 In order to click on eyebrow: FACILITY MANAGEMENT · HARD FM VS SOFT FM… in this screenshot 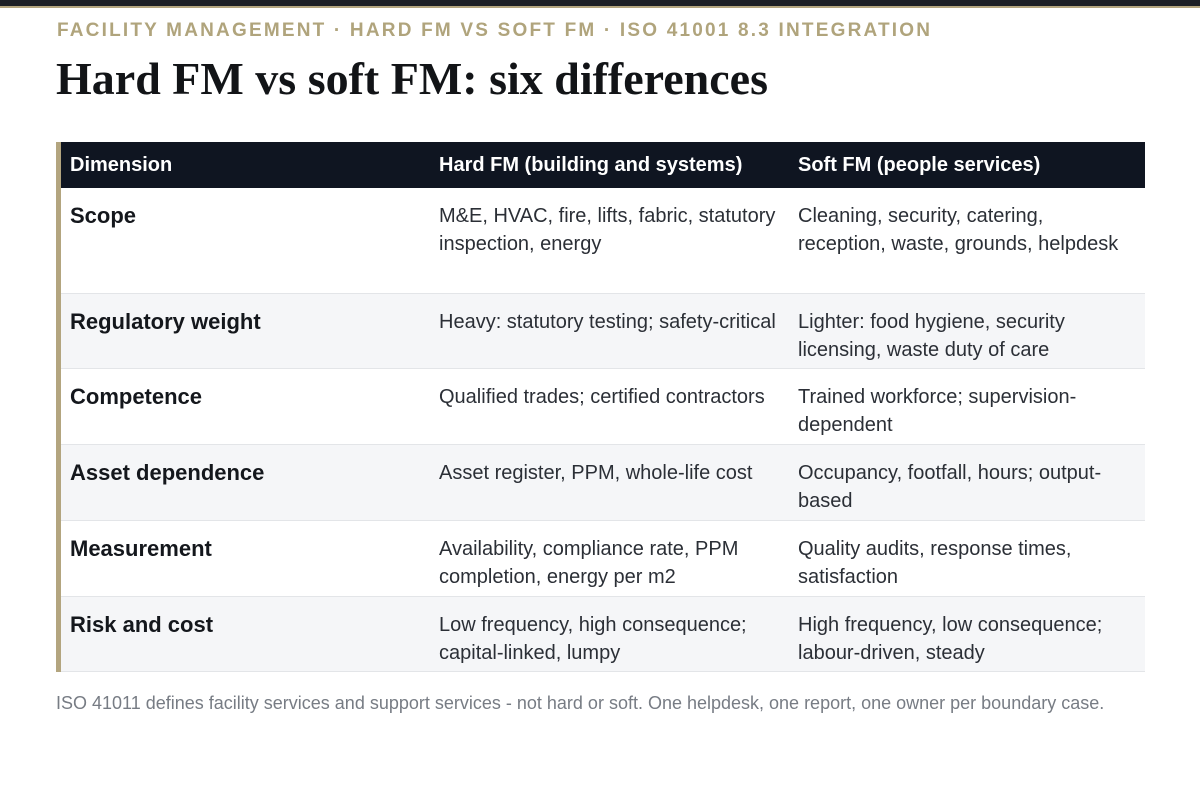, I will do `click(495, 30)`.